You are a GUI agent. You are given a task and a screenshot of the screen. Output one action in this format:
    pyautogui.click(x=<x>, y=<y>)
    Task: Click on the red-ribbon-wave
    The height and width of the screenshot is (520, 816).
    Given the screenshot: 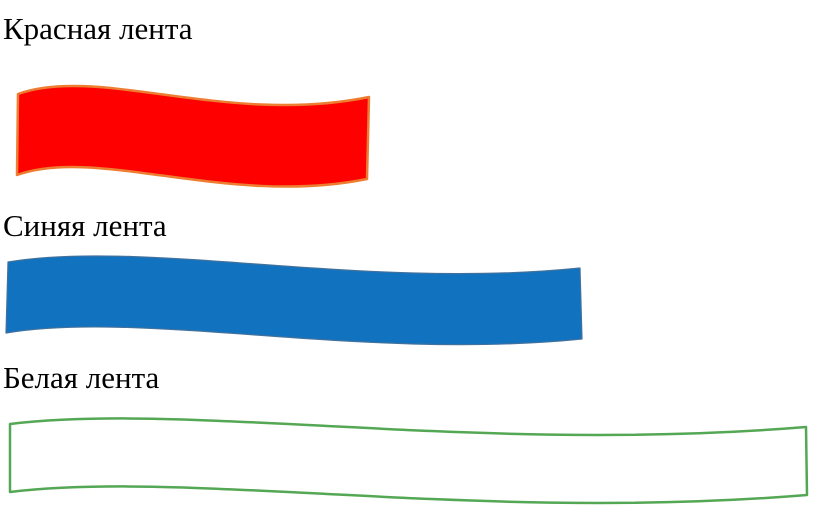 What is the action you would take?
    pyautogui.click(x=193, y=136)
    